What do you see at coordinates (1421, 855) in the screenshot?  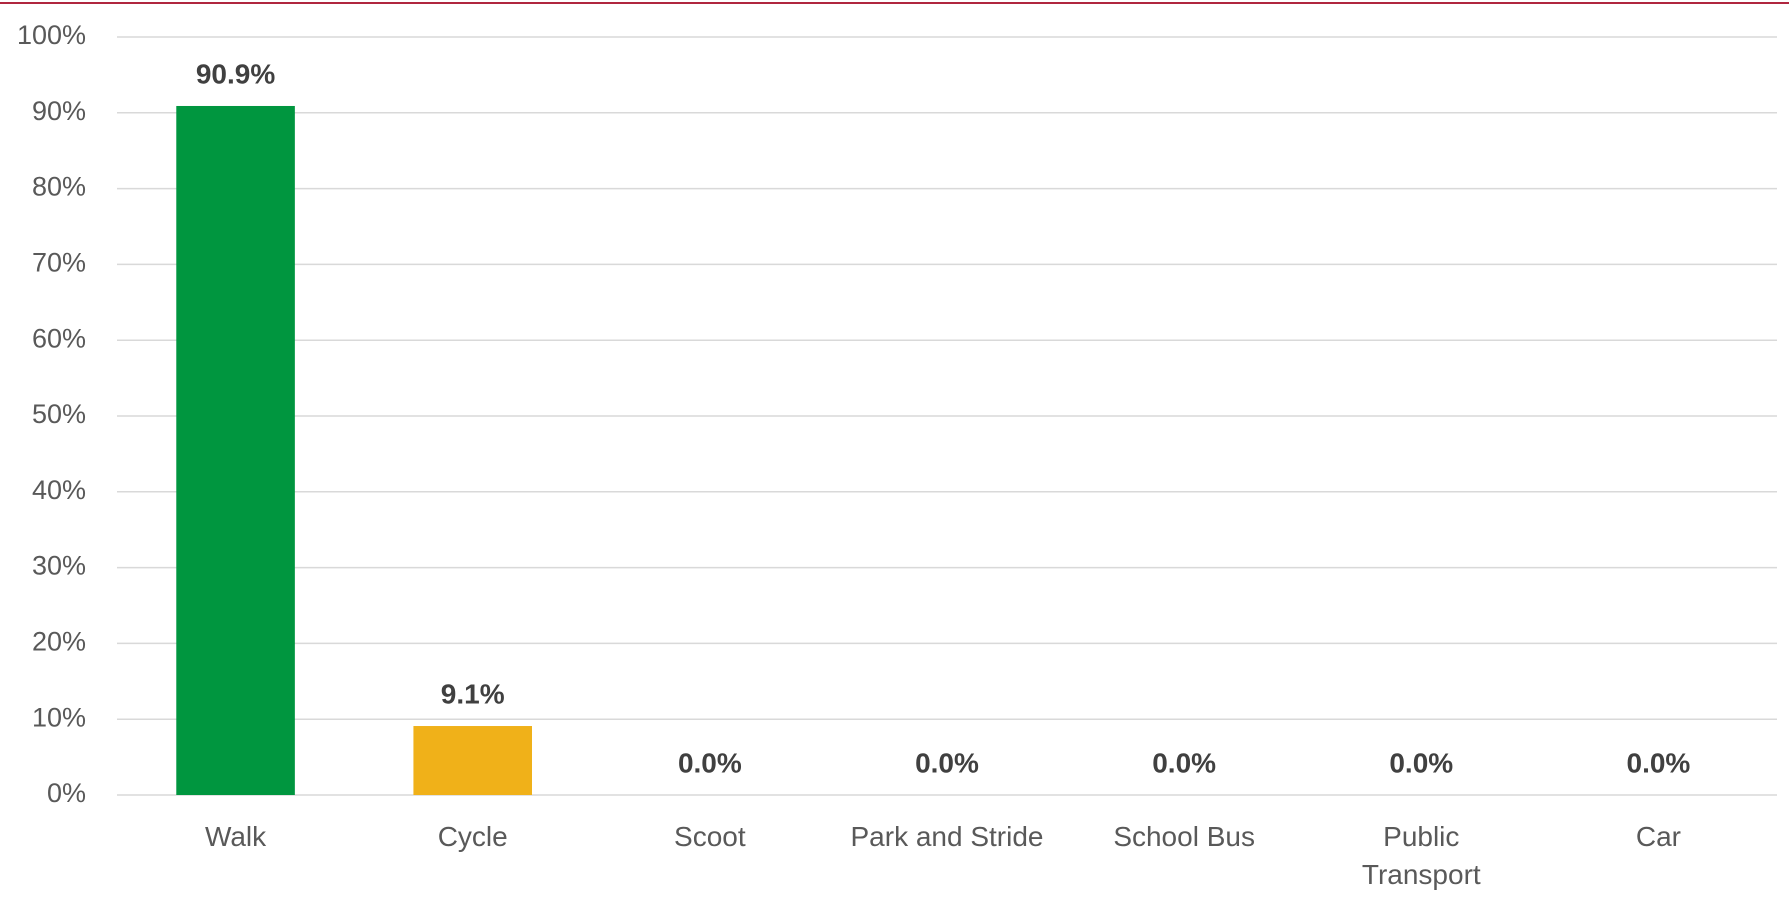 I see `x-tick-label: Public Transport` at bounding box center [1421, 855].